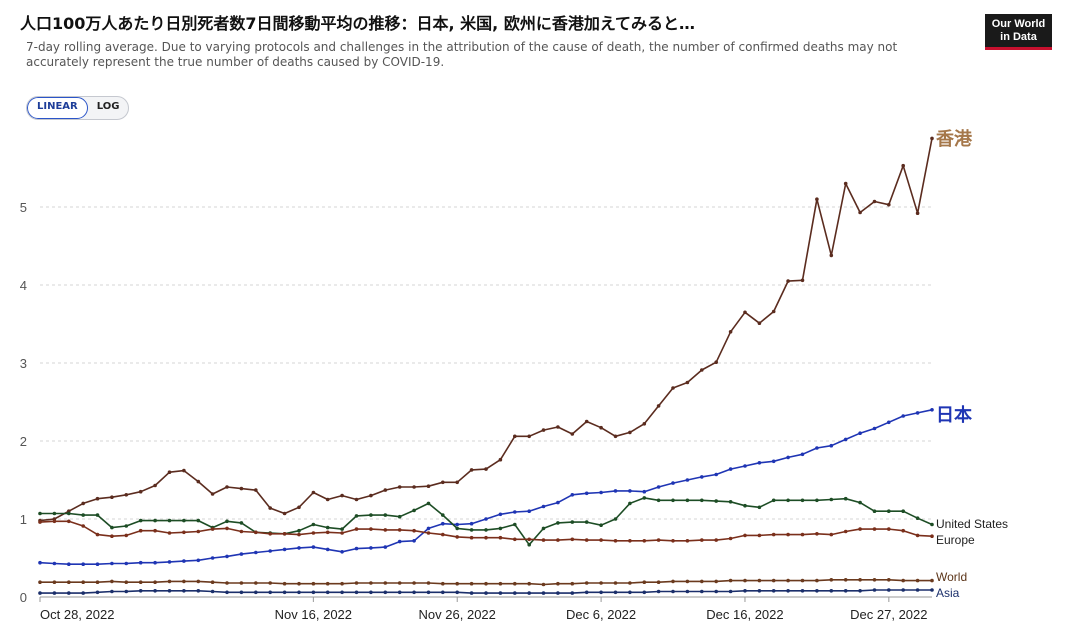 The width and height of the screenshot is (1070, 634). I want to click on log-scale-button: LOG, so click(108, 106).